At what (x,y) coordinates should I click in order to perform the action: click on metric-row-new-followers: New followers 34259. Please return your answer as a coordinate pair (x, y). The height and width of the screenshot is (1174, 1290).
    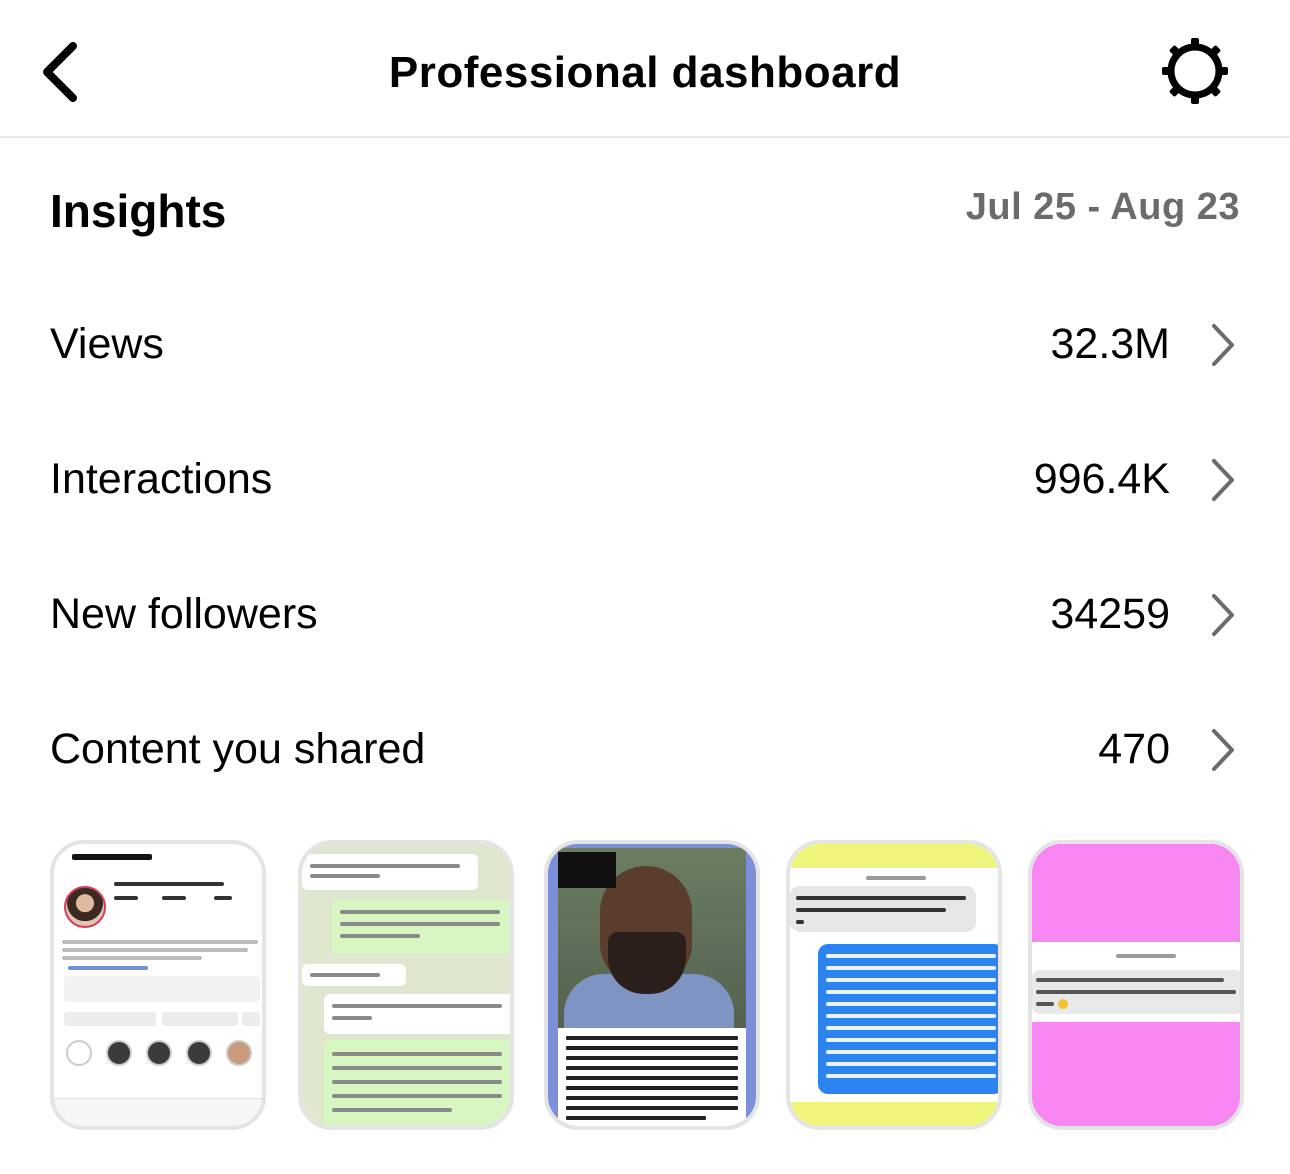
    Looking at the image, I should click on (645, 616).